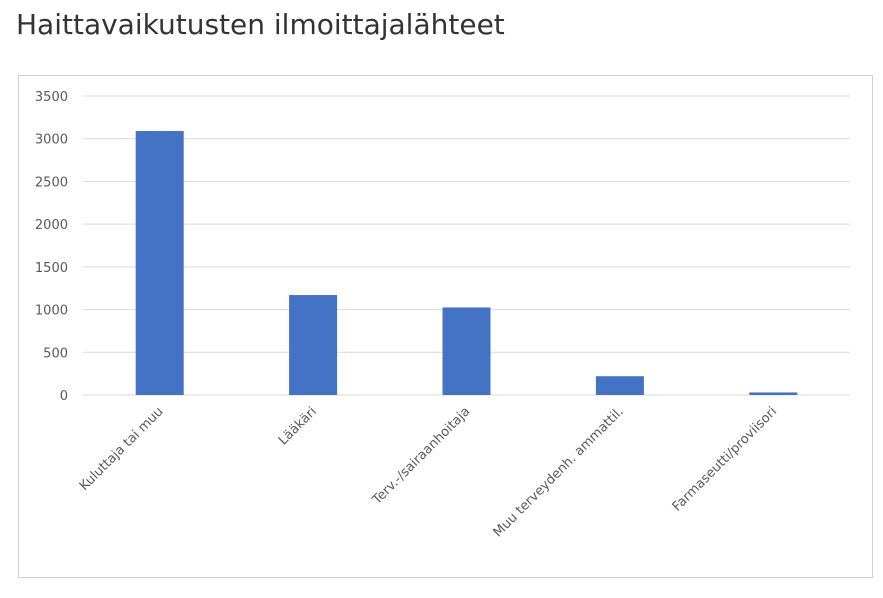 This screenshot has width=883, height=598. I want to click on x-tick-label: Lääkäri, so click(298, 426).